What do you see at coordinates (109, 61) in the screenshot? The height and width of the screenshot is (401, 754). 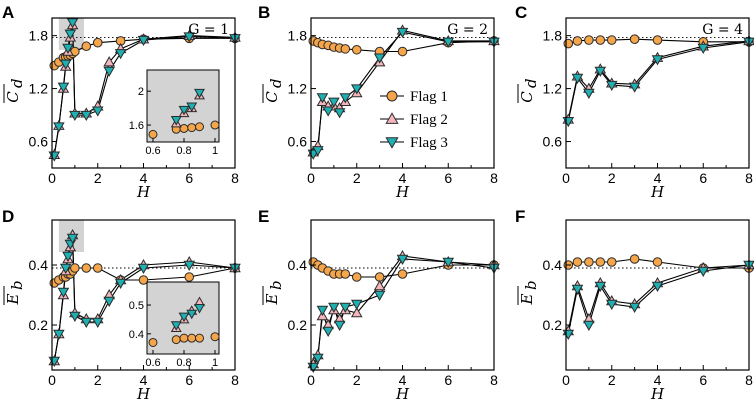 I see `series-point-flag2` at bounding box center [109, 61].